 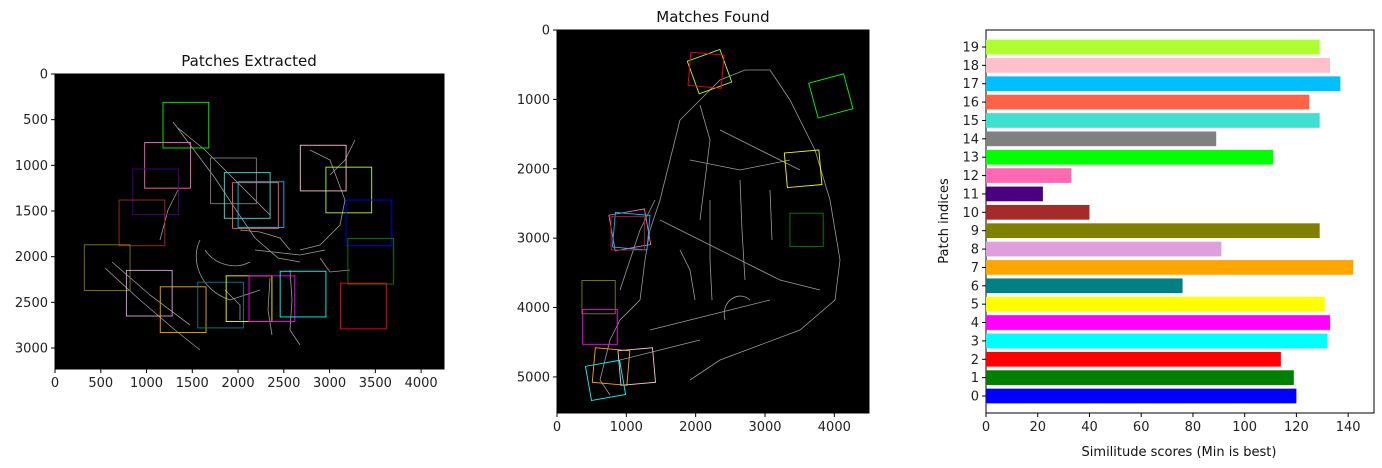 I want to click on bar-ytick-label-5: 5, so click(x=975, y=305).